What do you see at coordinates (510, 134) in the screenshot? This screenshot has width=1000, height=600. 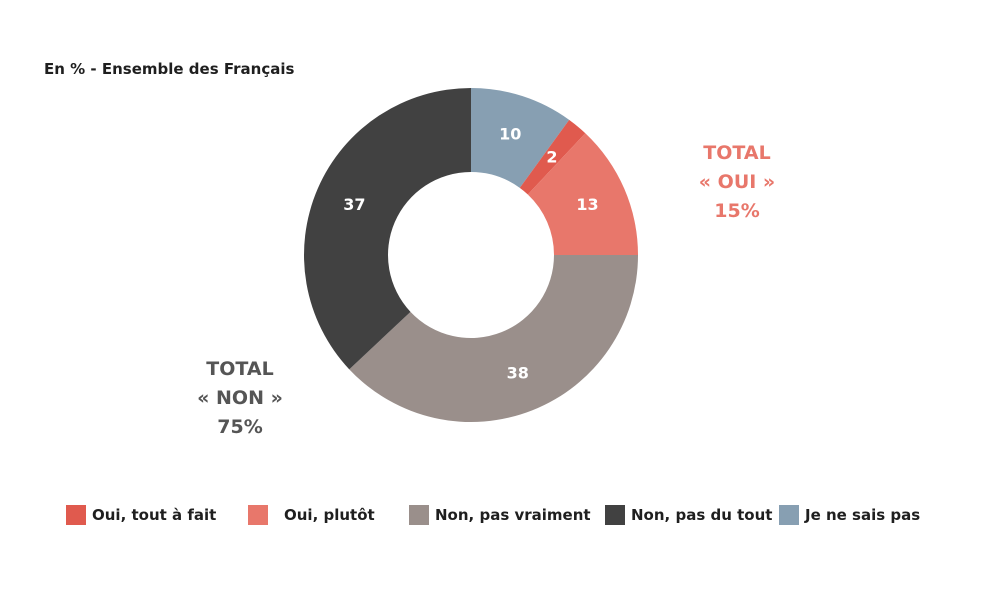 I see `slice-value-label: 10` at bounding box center [510, 134].